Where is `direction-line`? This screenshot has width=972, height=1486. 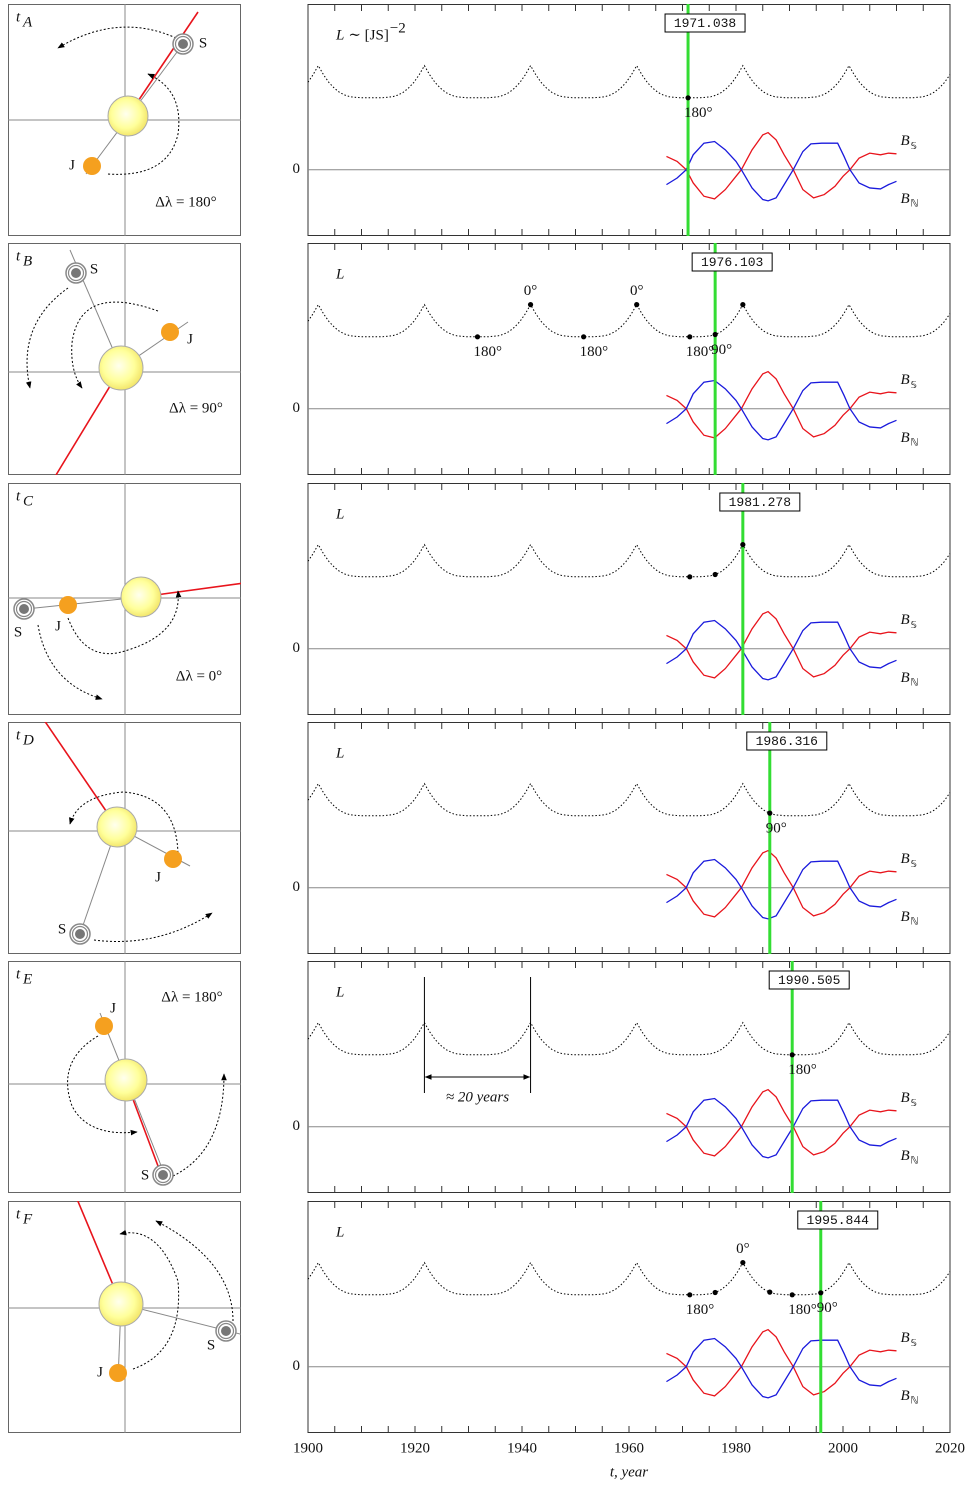 direction-line is located at coordinates (163, 64).